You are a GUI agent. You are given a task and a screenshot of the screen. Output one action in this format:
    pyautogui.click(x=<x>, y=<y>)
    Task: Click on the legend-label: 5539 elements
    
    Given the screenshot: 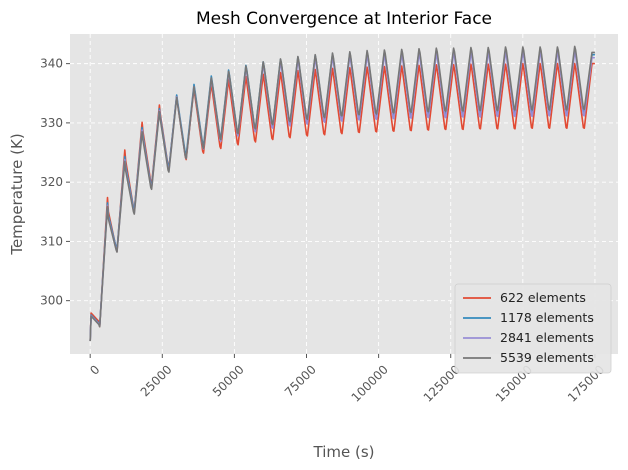 What is the action you would take?
    pyautogui.click(x=547, y=357)
    